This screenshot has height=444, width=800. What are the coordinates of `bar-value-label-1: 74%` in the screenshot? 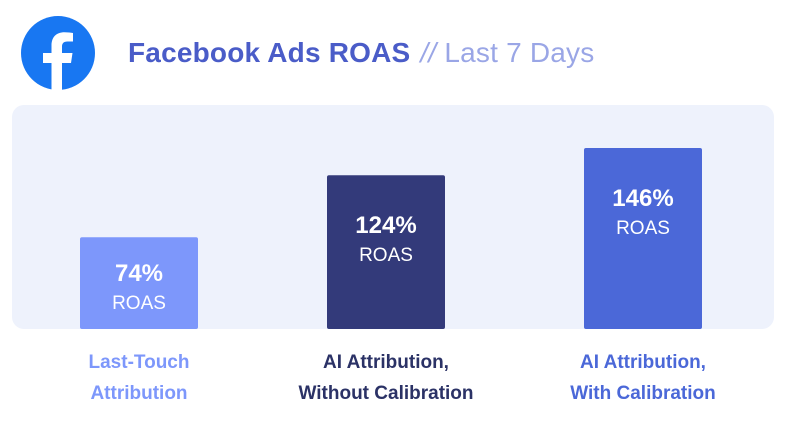 It's located at (139, 273).